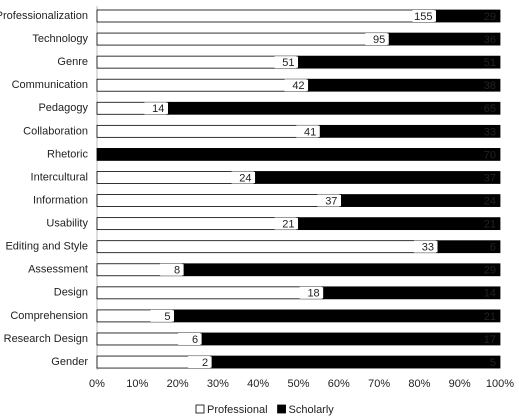 The height and width of the screenshot is (419, 519). Describe the element at coordinates (71, 293) in the screenshot. I see `y-tick-label: Design` at that location.